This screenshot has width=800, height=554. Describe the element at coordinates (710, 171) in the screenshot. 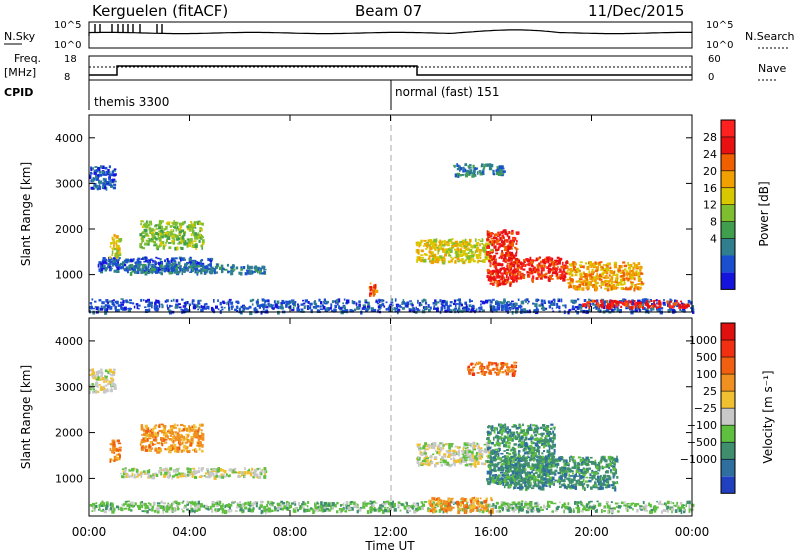

I see `colorbar-tick-label: 20` at that location.